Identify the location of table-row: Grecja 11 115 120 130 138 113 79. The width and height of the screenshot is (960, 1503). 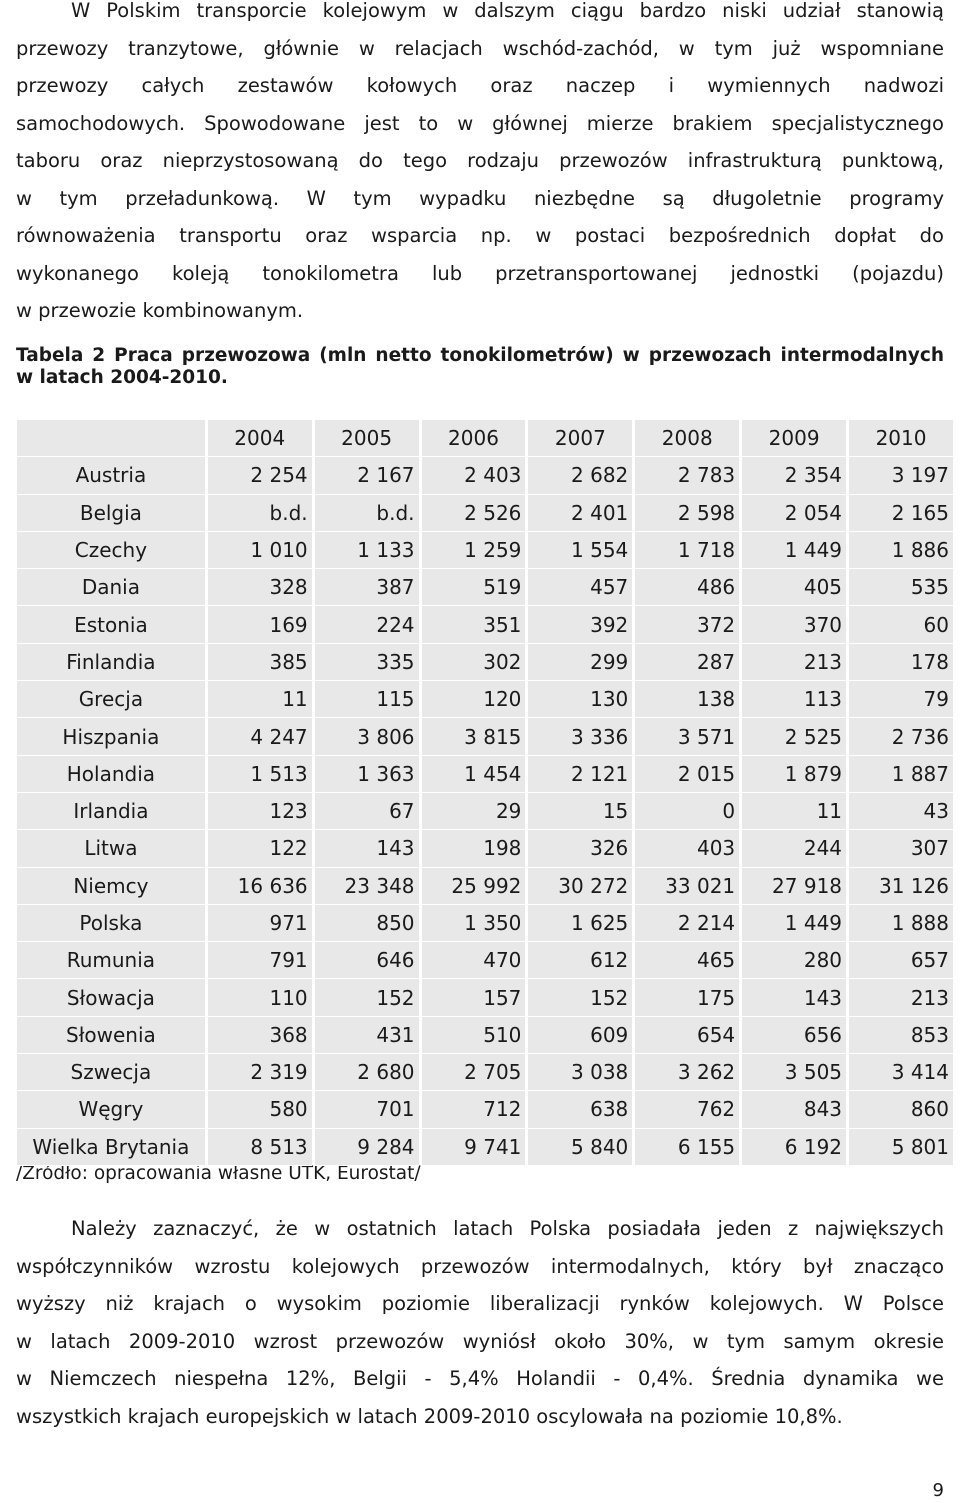
(485, 700).